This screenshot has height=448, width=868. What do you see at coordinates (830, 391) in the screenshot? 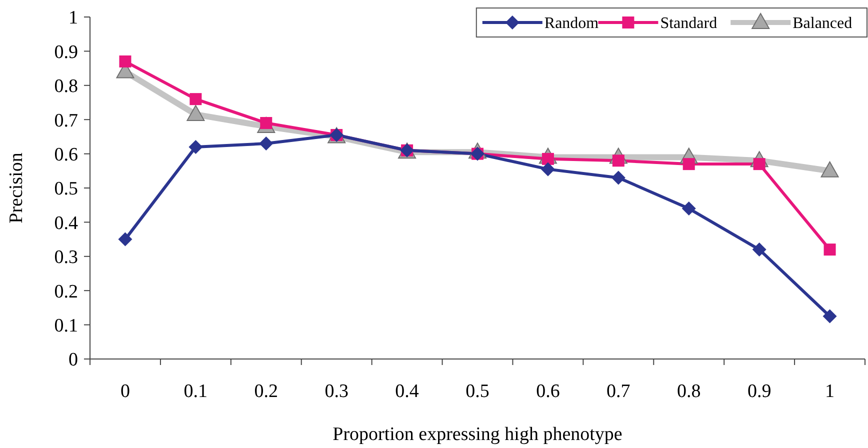
I see `x-tick-label: 1` at bounding box center [830, 391].